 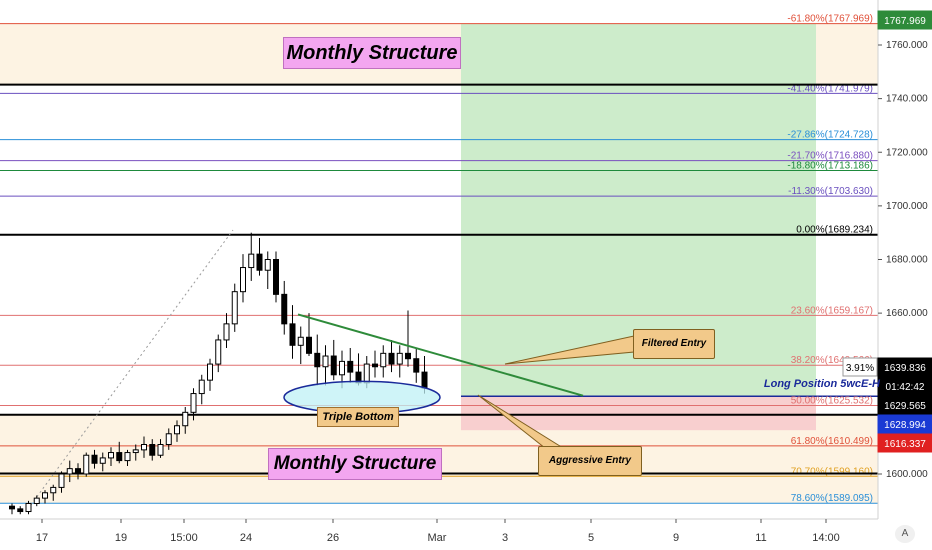 I want to click on long-position-loss-zone, so click(x=638, y=413).